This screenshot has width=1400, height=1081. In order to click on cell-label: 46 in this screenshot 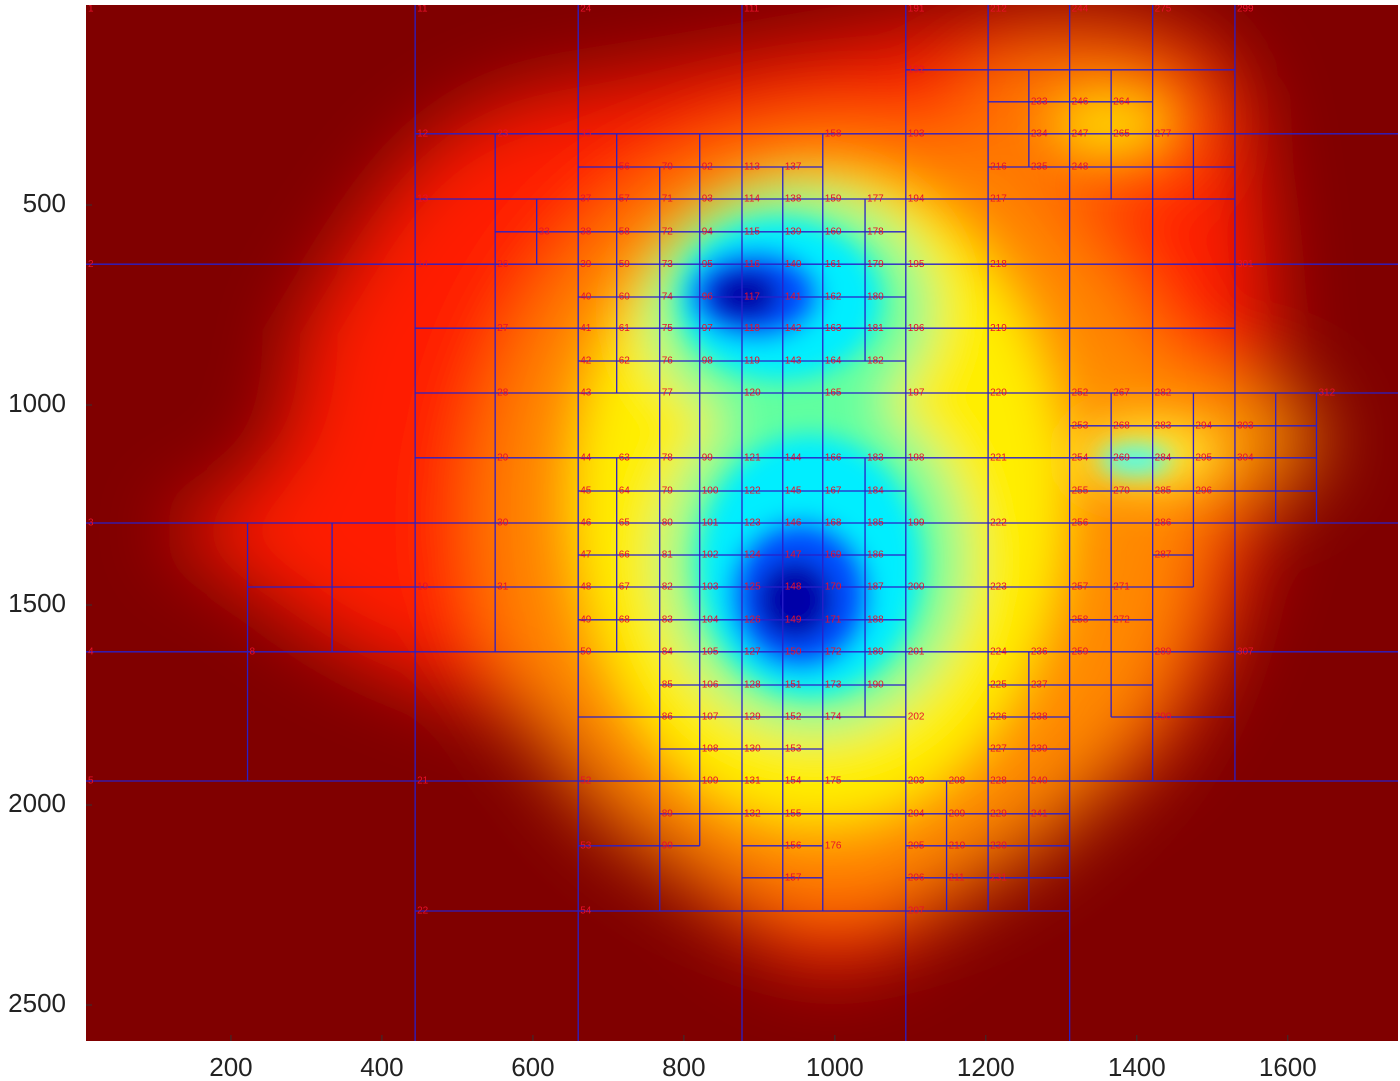, I will do `click(586, 523)`.